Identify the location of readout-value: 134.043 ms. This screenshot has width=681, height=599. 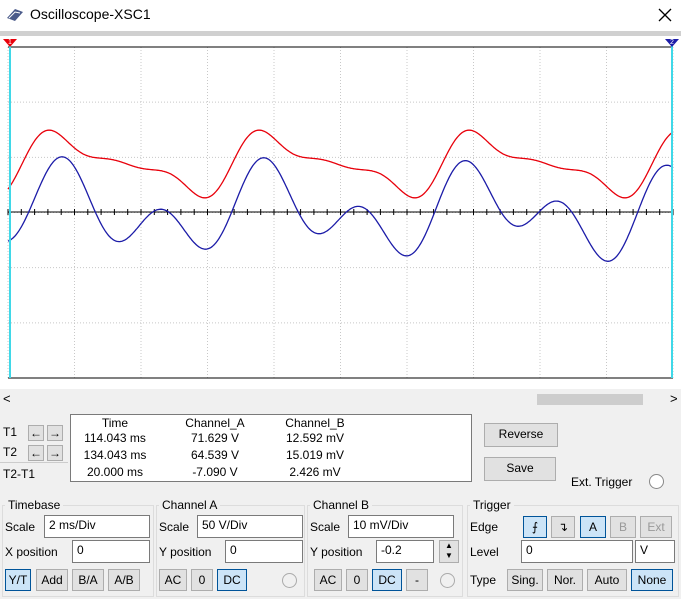
(115, 455).